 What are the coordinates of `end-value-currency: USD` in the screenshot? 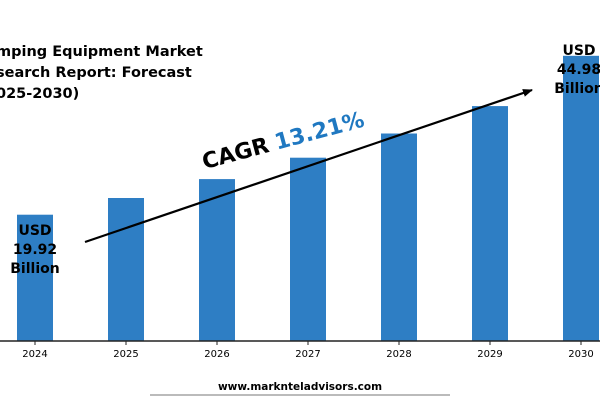 It's located at (579, 51).